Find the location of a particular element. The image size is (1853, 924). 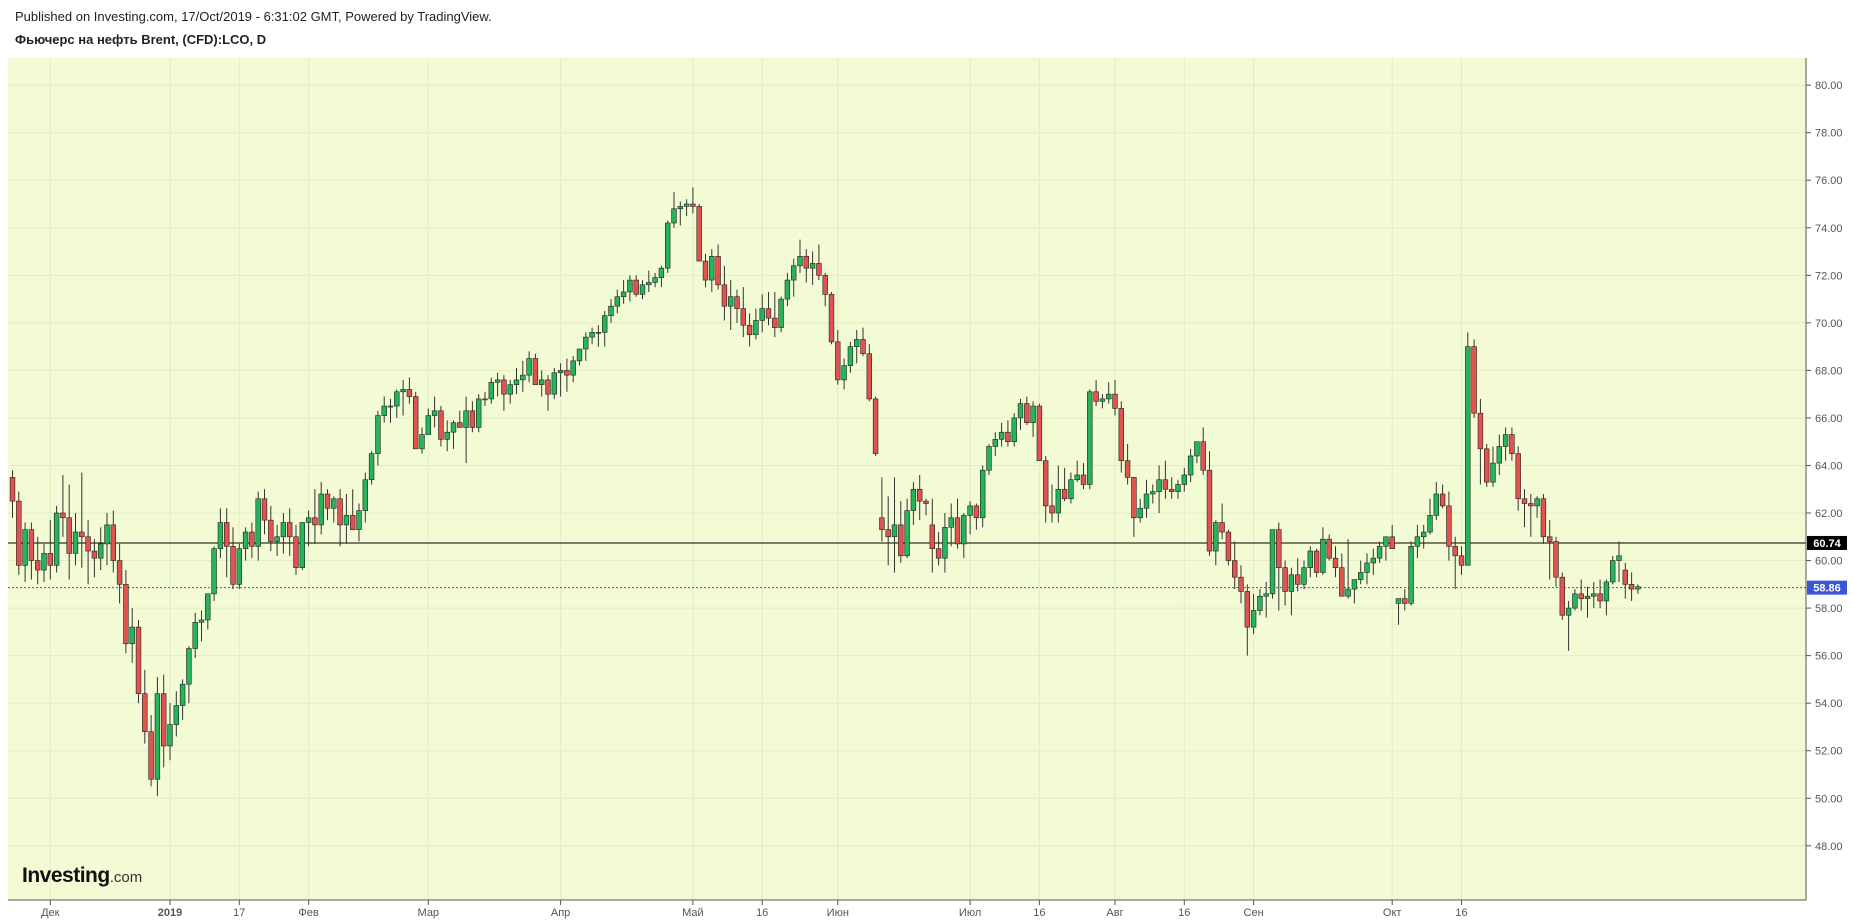

y-tick-label: 70.00 is located at coordinates (1829, 324).